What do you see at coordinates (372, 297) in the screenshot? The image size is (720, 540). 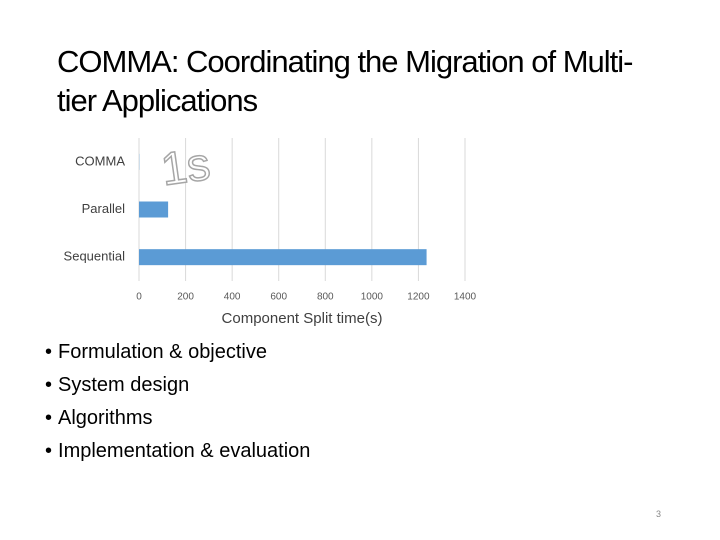 I see `x-tick-label: 1000` at bounding box center [372, 297].